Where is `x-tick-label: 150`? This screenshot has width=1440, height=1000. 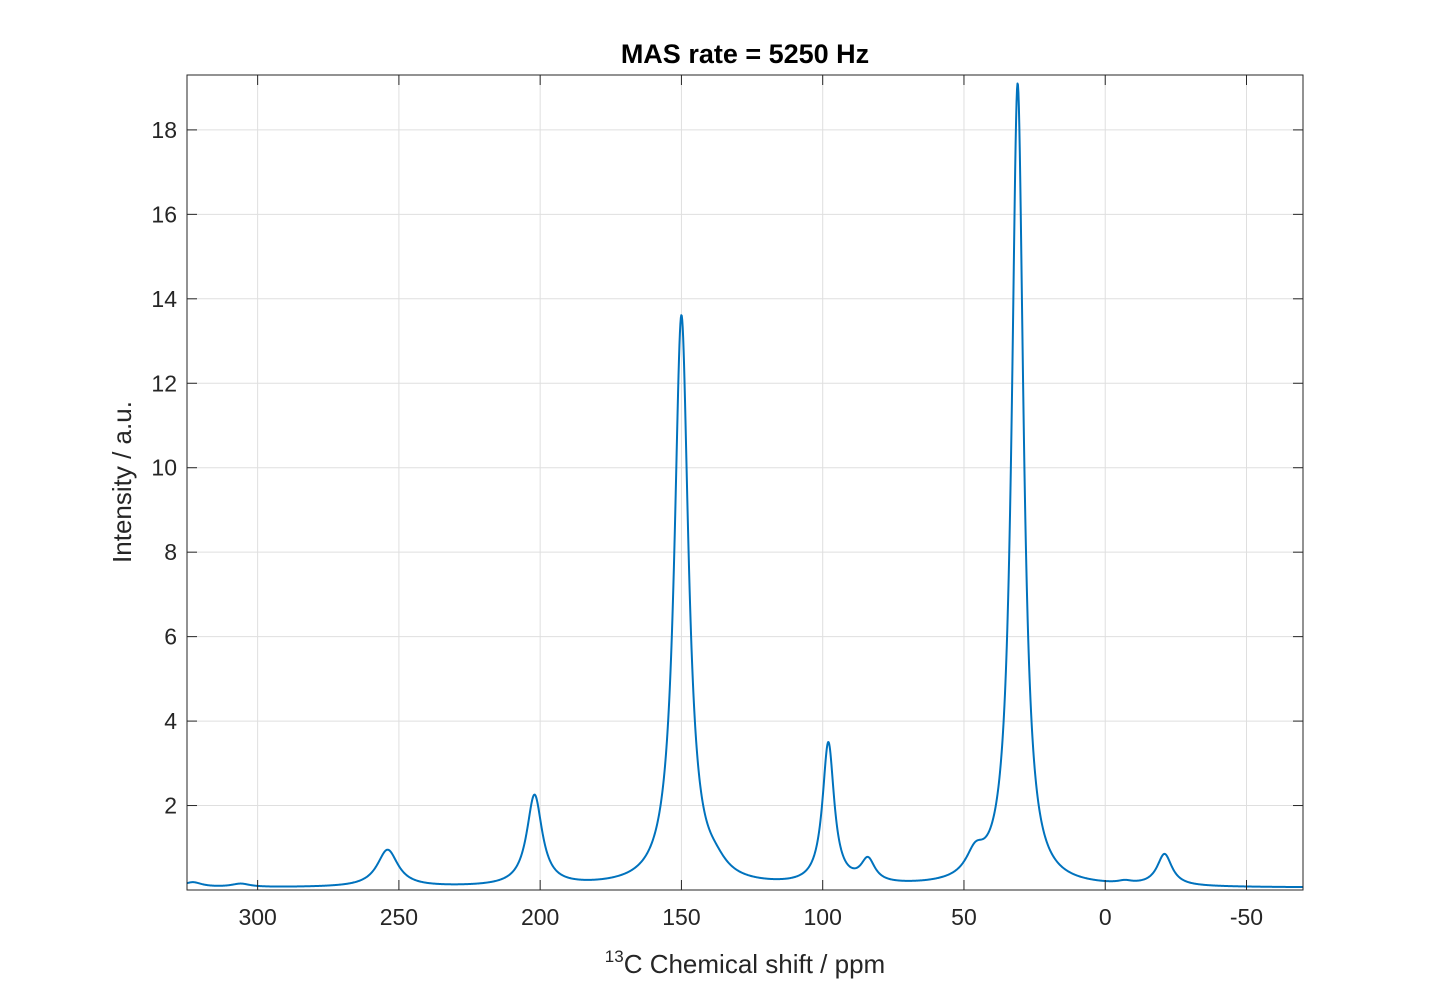 x-tick-label: 150 is located at coordinates (681, 917).